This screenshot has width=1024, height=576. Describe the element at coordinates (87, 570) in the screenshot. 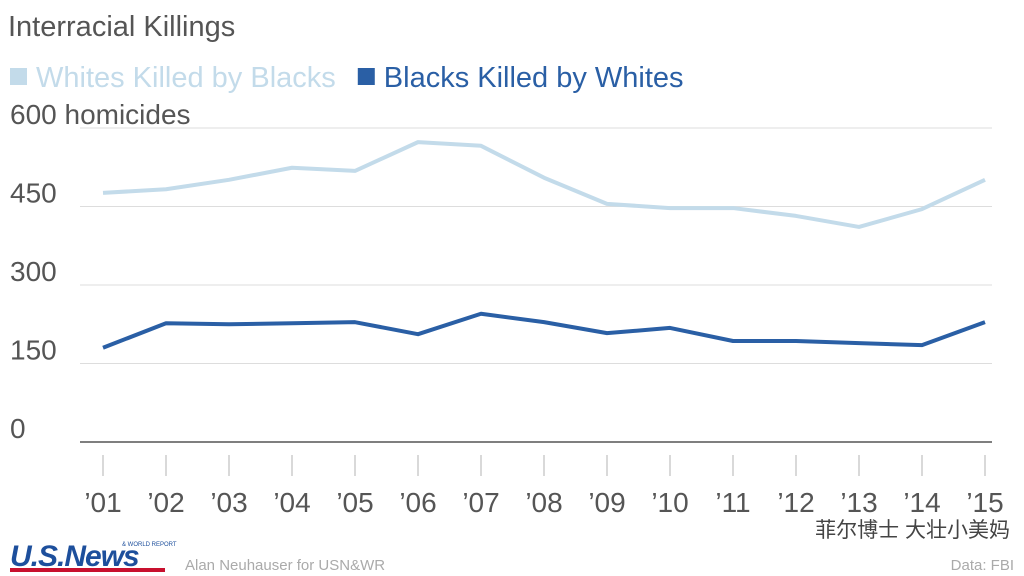

I see `logo-stripe` at that location.